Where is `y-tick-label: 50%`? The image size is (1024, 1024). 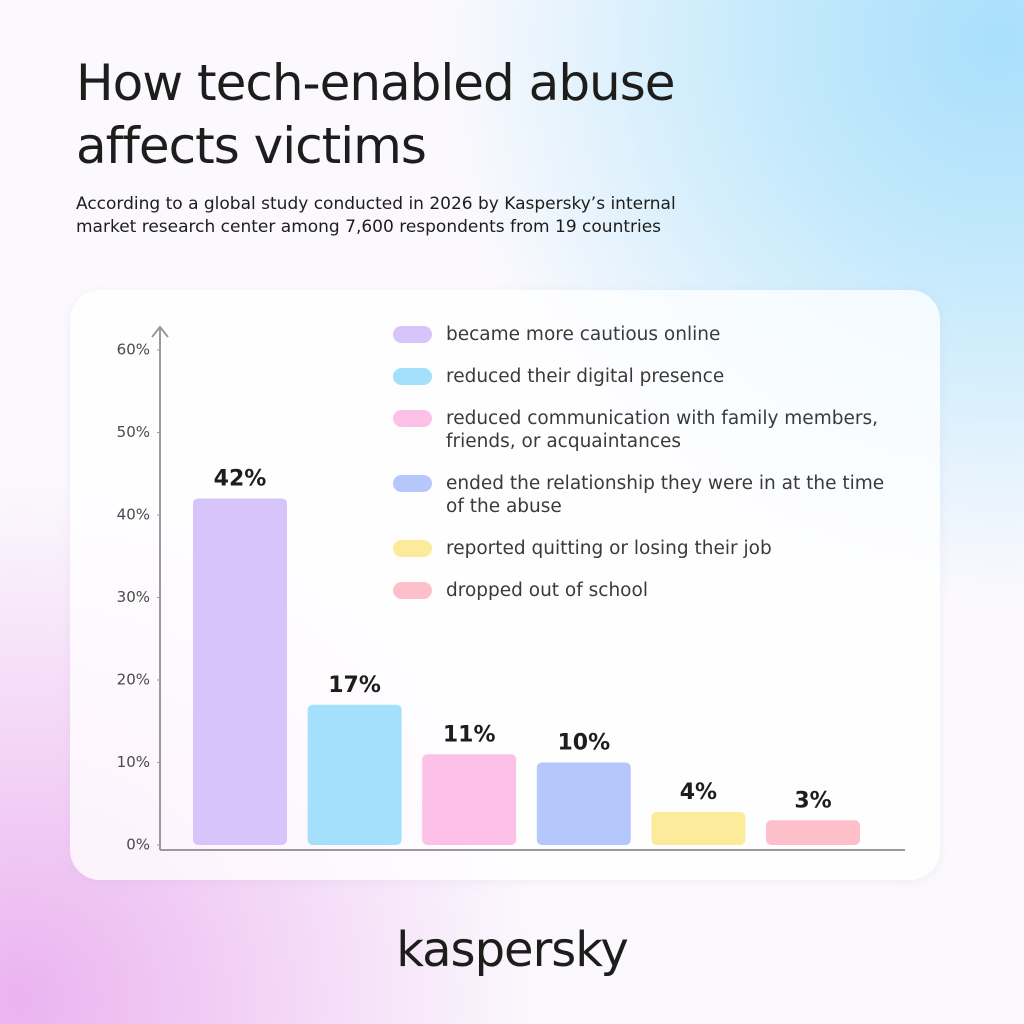
y-tick-label: 50% is located at coordinates (133, 432).